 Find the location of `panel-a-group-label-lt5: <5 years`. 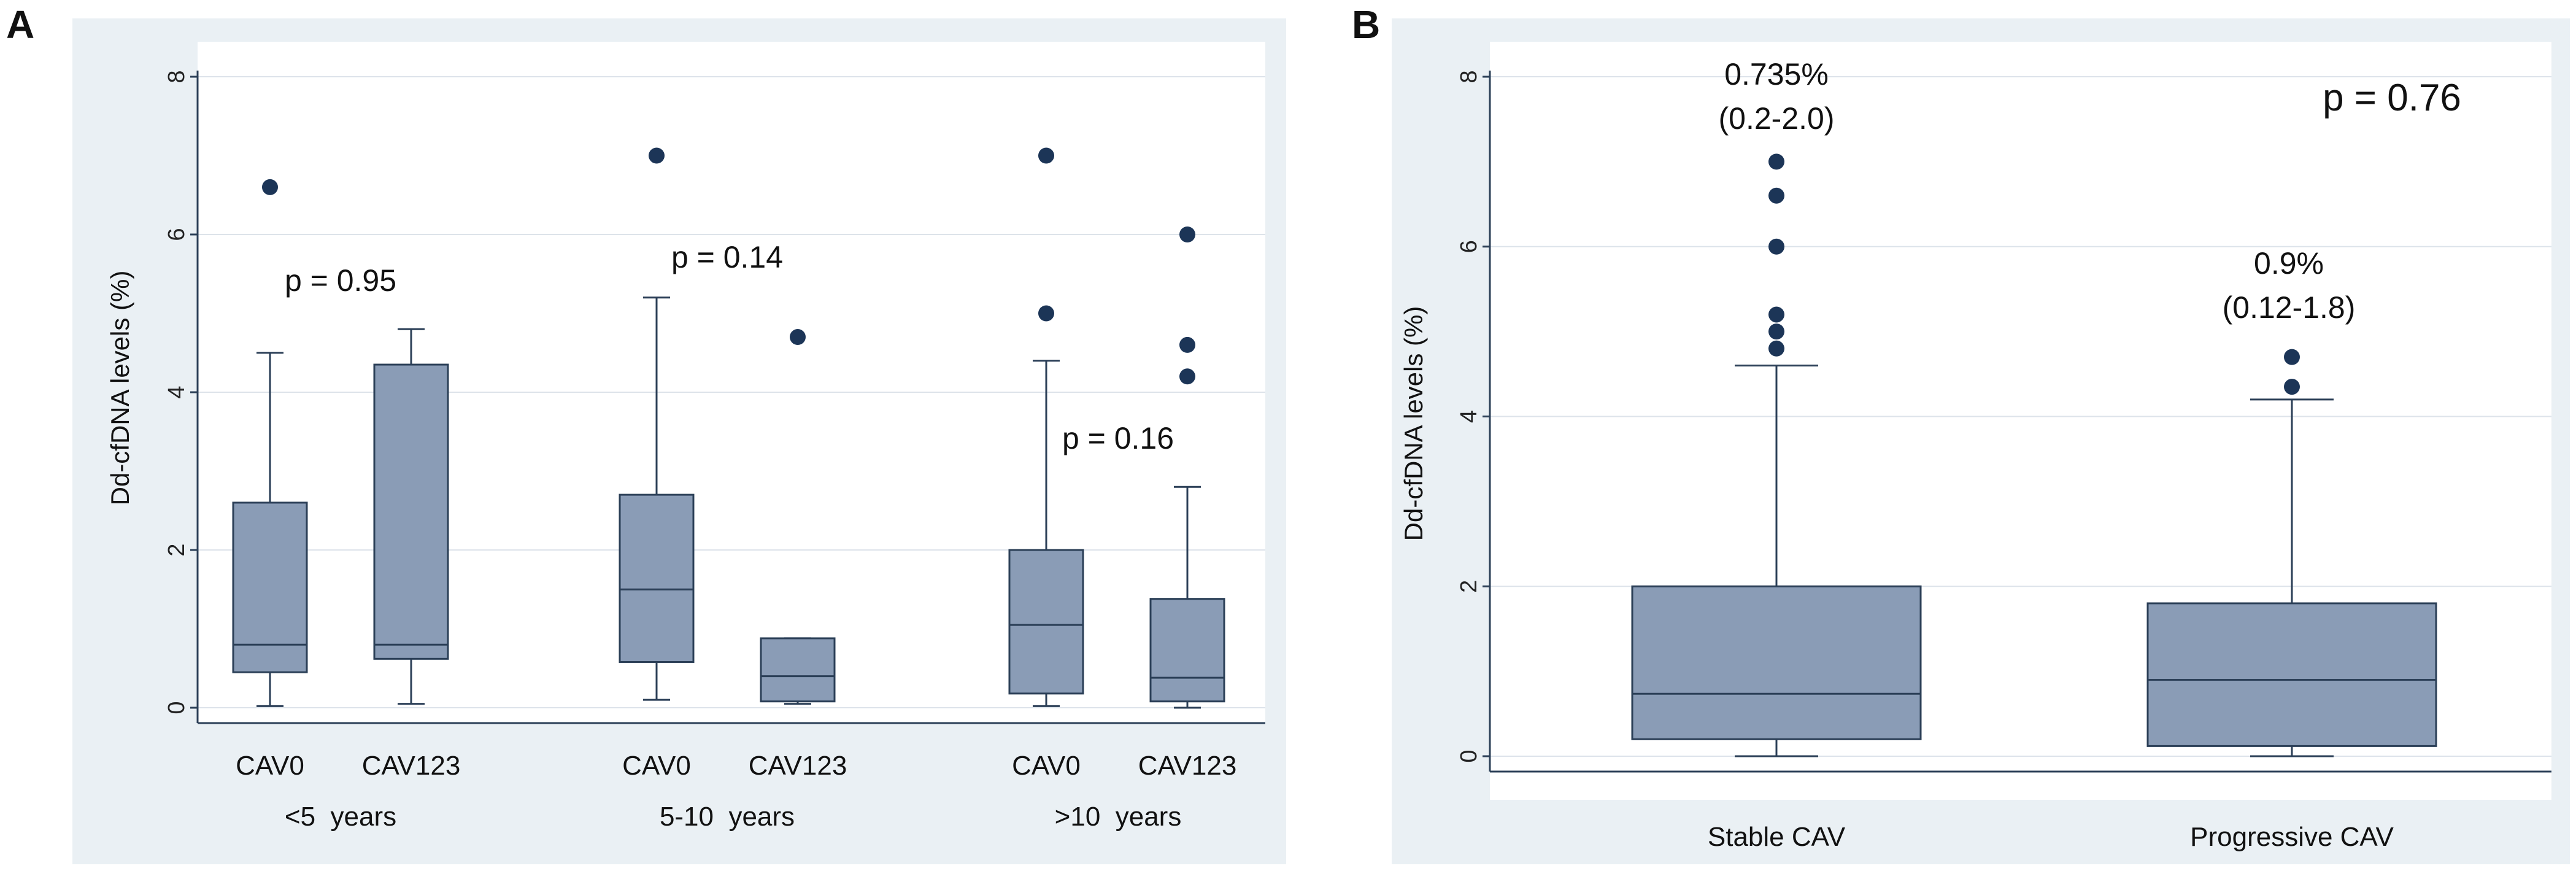

panel-a-group-label-lt5: <5 years is located at coordinates (340, 817).